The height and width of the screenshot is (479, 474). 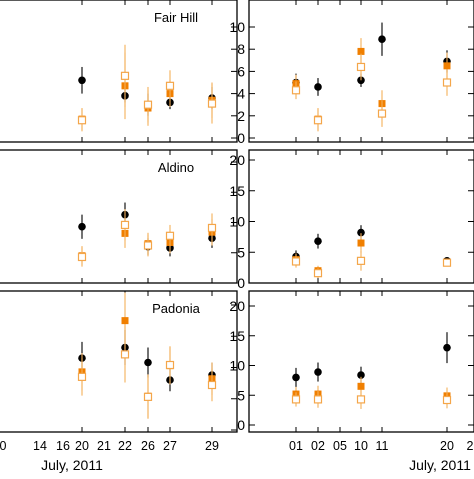 What do you see at coordinates (241, 94) in the screenshot?
I see `y-tick-label: 4` at bounding box center [241, 94].